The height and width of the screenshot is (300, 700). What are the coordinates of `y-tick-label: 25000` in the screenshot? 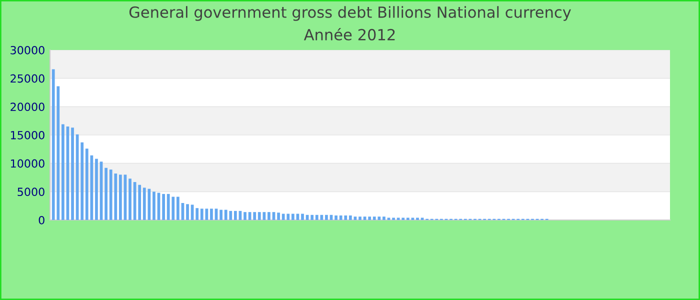 It's located at (27, 78).